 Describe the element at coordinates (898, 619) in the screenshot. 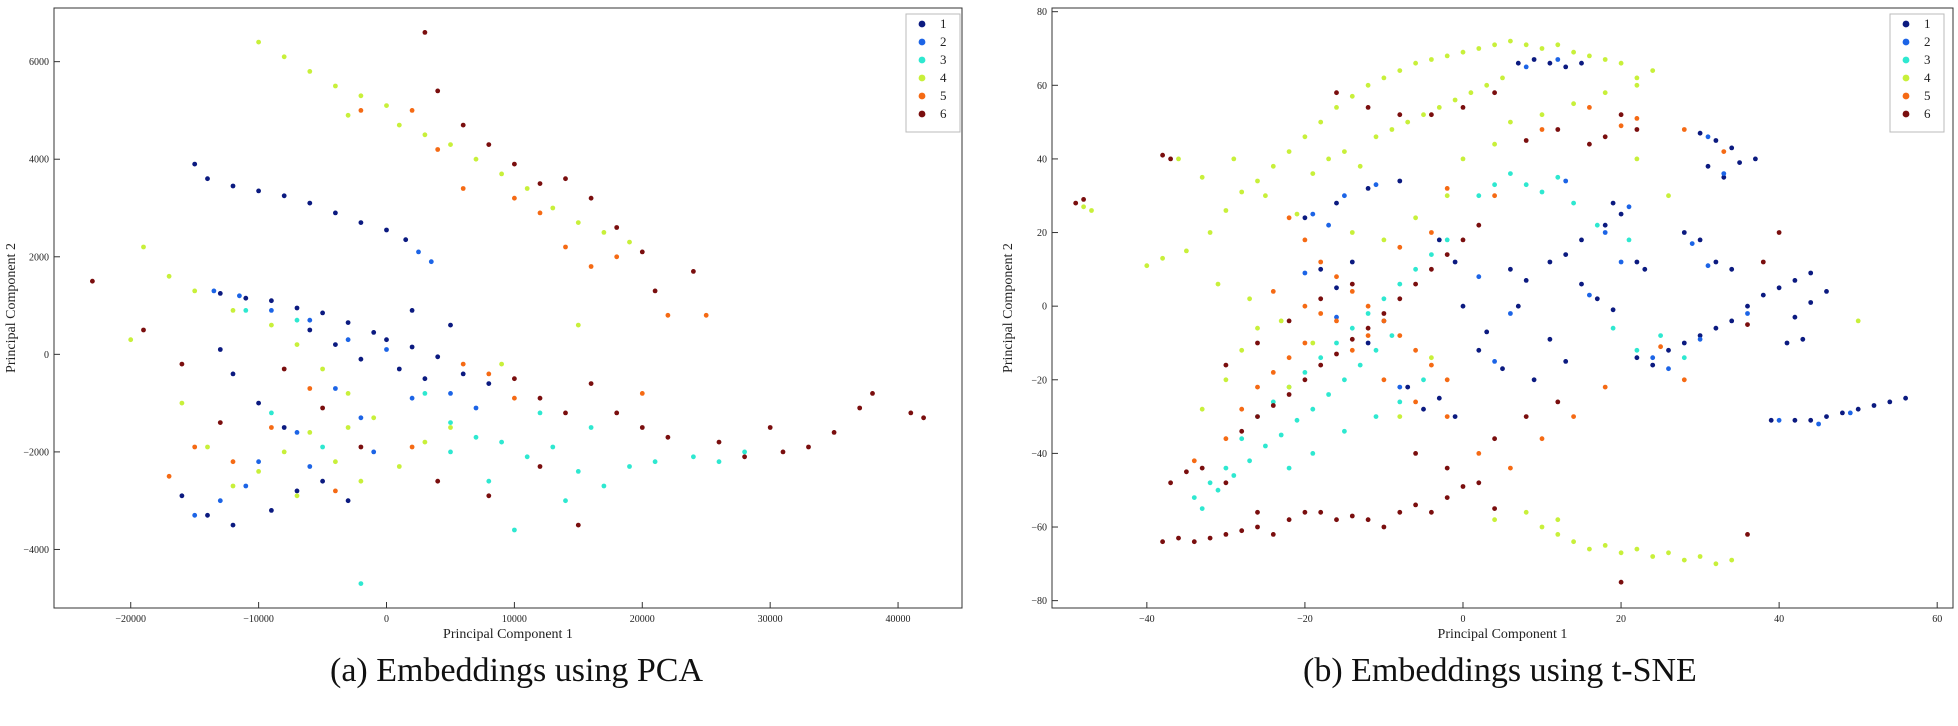

I see `x-tick-label: 40000` at that location.